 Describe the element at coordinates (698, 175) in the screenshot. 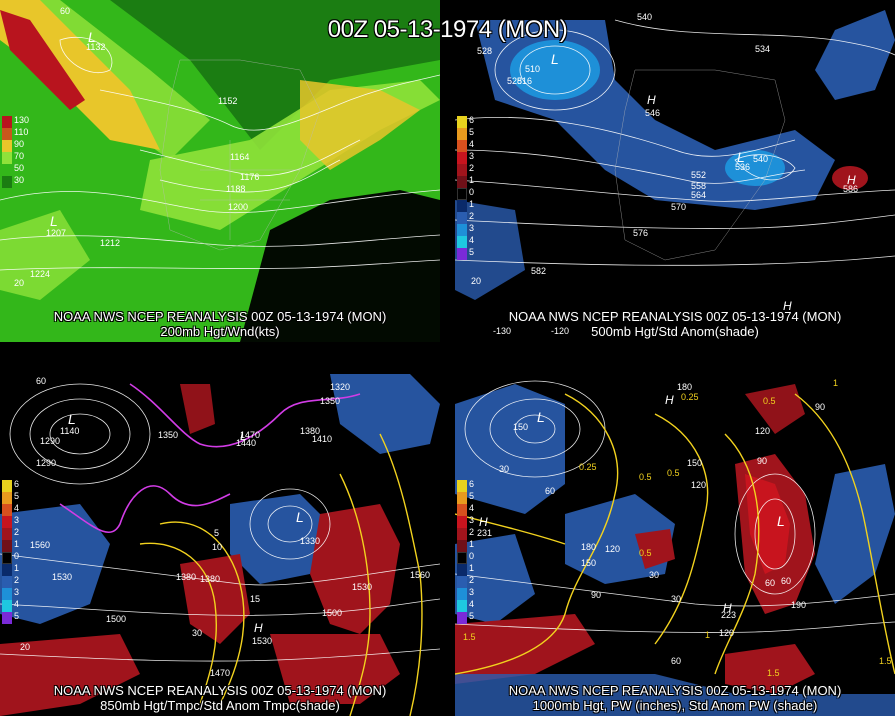

I see `map-label: 552` at that location.